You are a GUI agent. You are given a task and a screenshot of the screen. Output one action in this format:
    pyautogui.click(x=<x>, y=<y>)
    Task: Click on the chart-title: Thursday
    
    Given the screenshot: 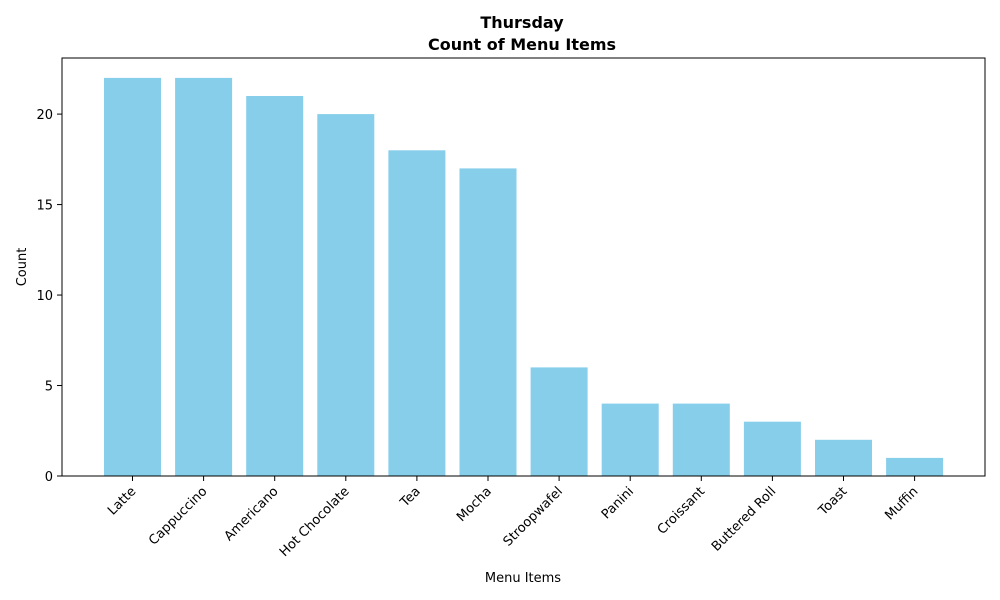 What is the action you would take?
    pyautogui.click(x=522, y=22)
    